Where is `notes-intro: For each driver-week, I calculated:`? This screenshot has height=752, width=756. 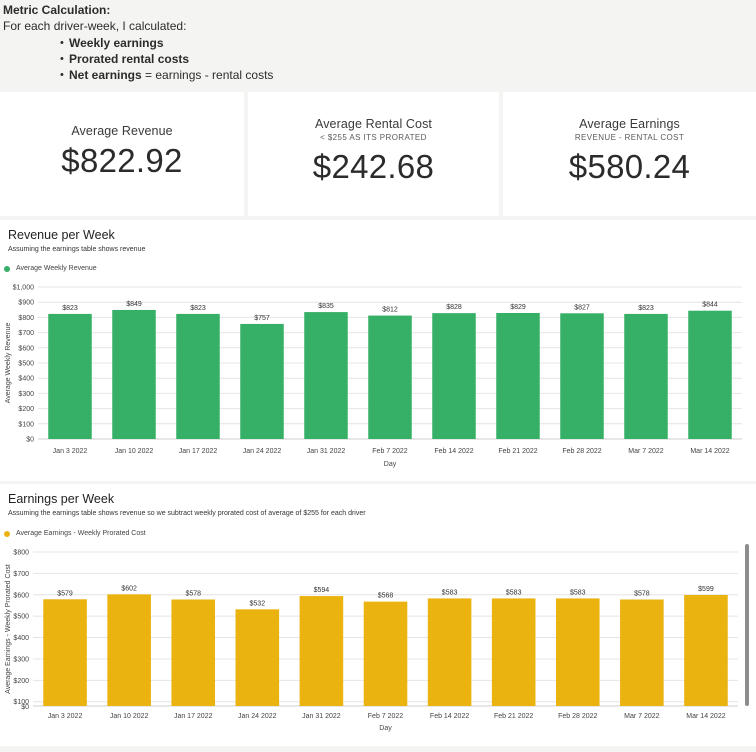 notes-intro: For each driver-week, I calculated: is located at coordinates (95, 26).